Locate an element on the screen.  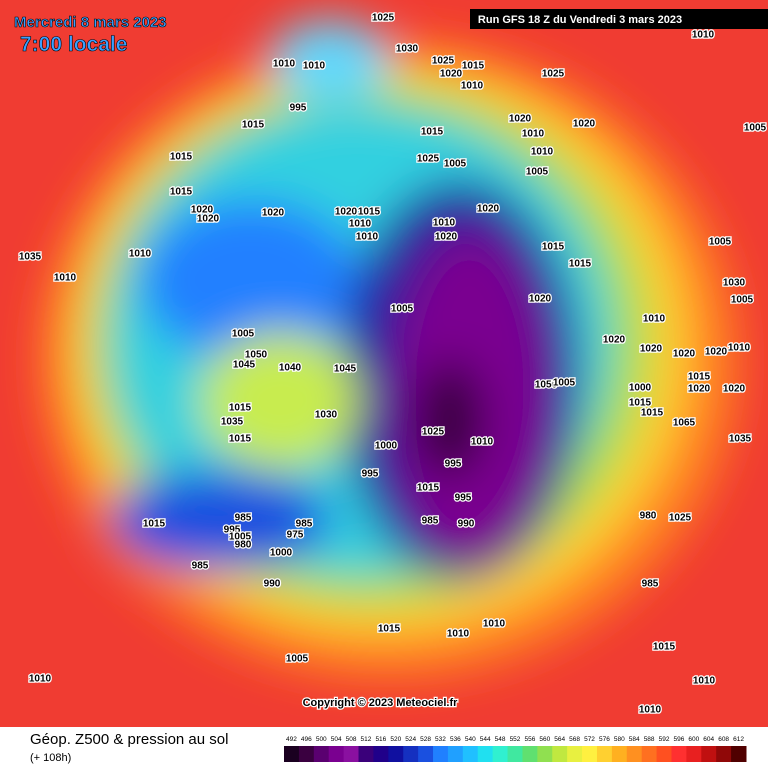
colorbar-label: 608 is located at coordinates (723, 739).